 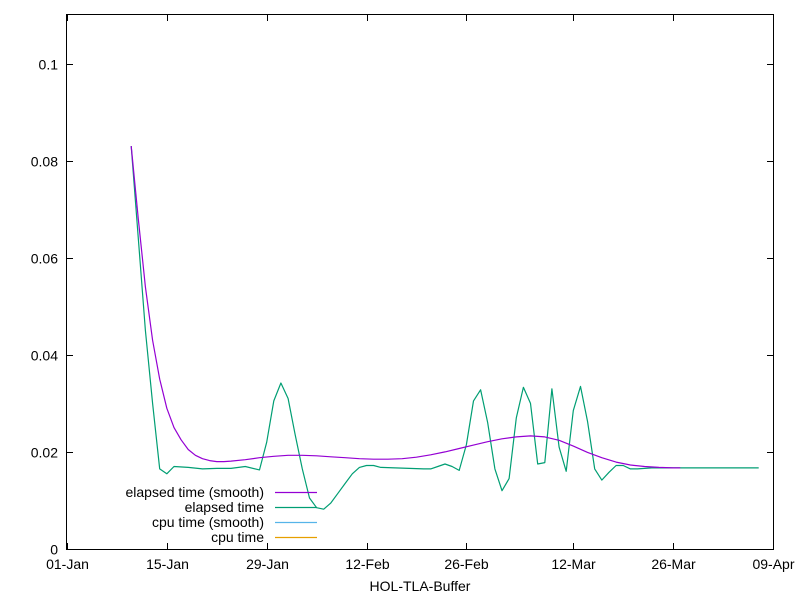 What do you see at coordinates (367, 564) in the screenshot?
I see `x-tick-label: 12-Feb` at bounding box center [367, 564].